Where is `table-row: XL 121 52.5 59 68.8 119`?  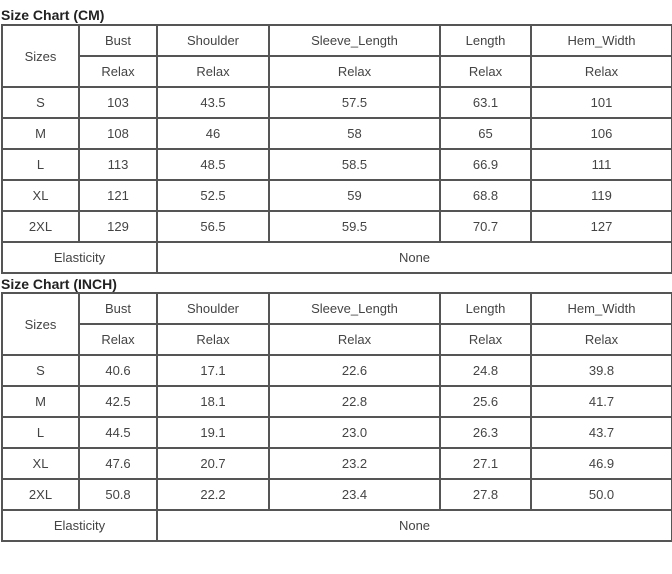 table-row: XL 121 52.5 59 68.8 119 is located at coordinates (336, 195).